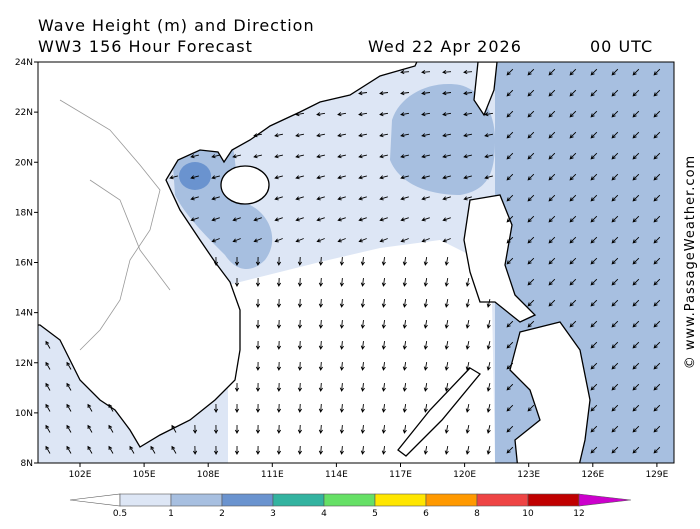 This screenshot has height=529, width=700. I want to click on taiwan, so click(485, 89).